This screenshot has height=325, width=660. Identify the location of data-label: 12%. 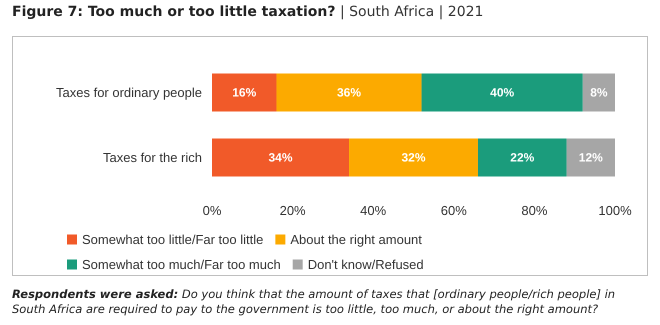
(591, 157).